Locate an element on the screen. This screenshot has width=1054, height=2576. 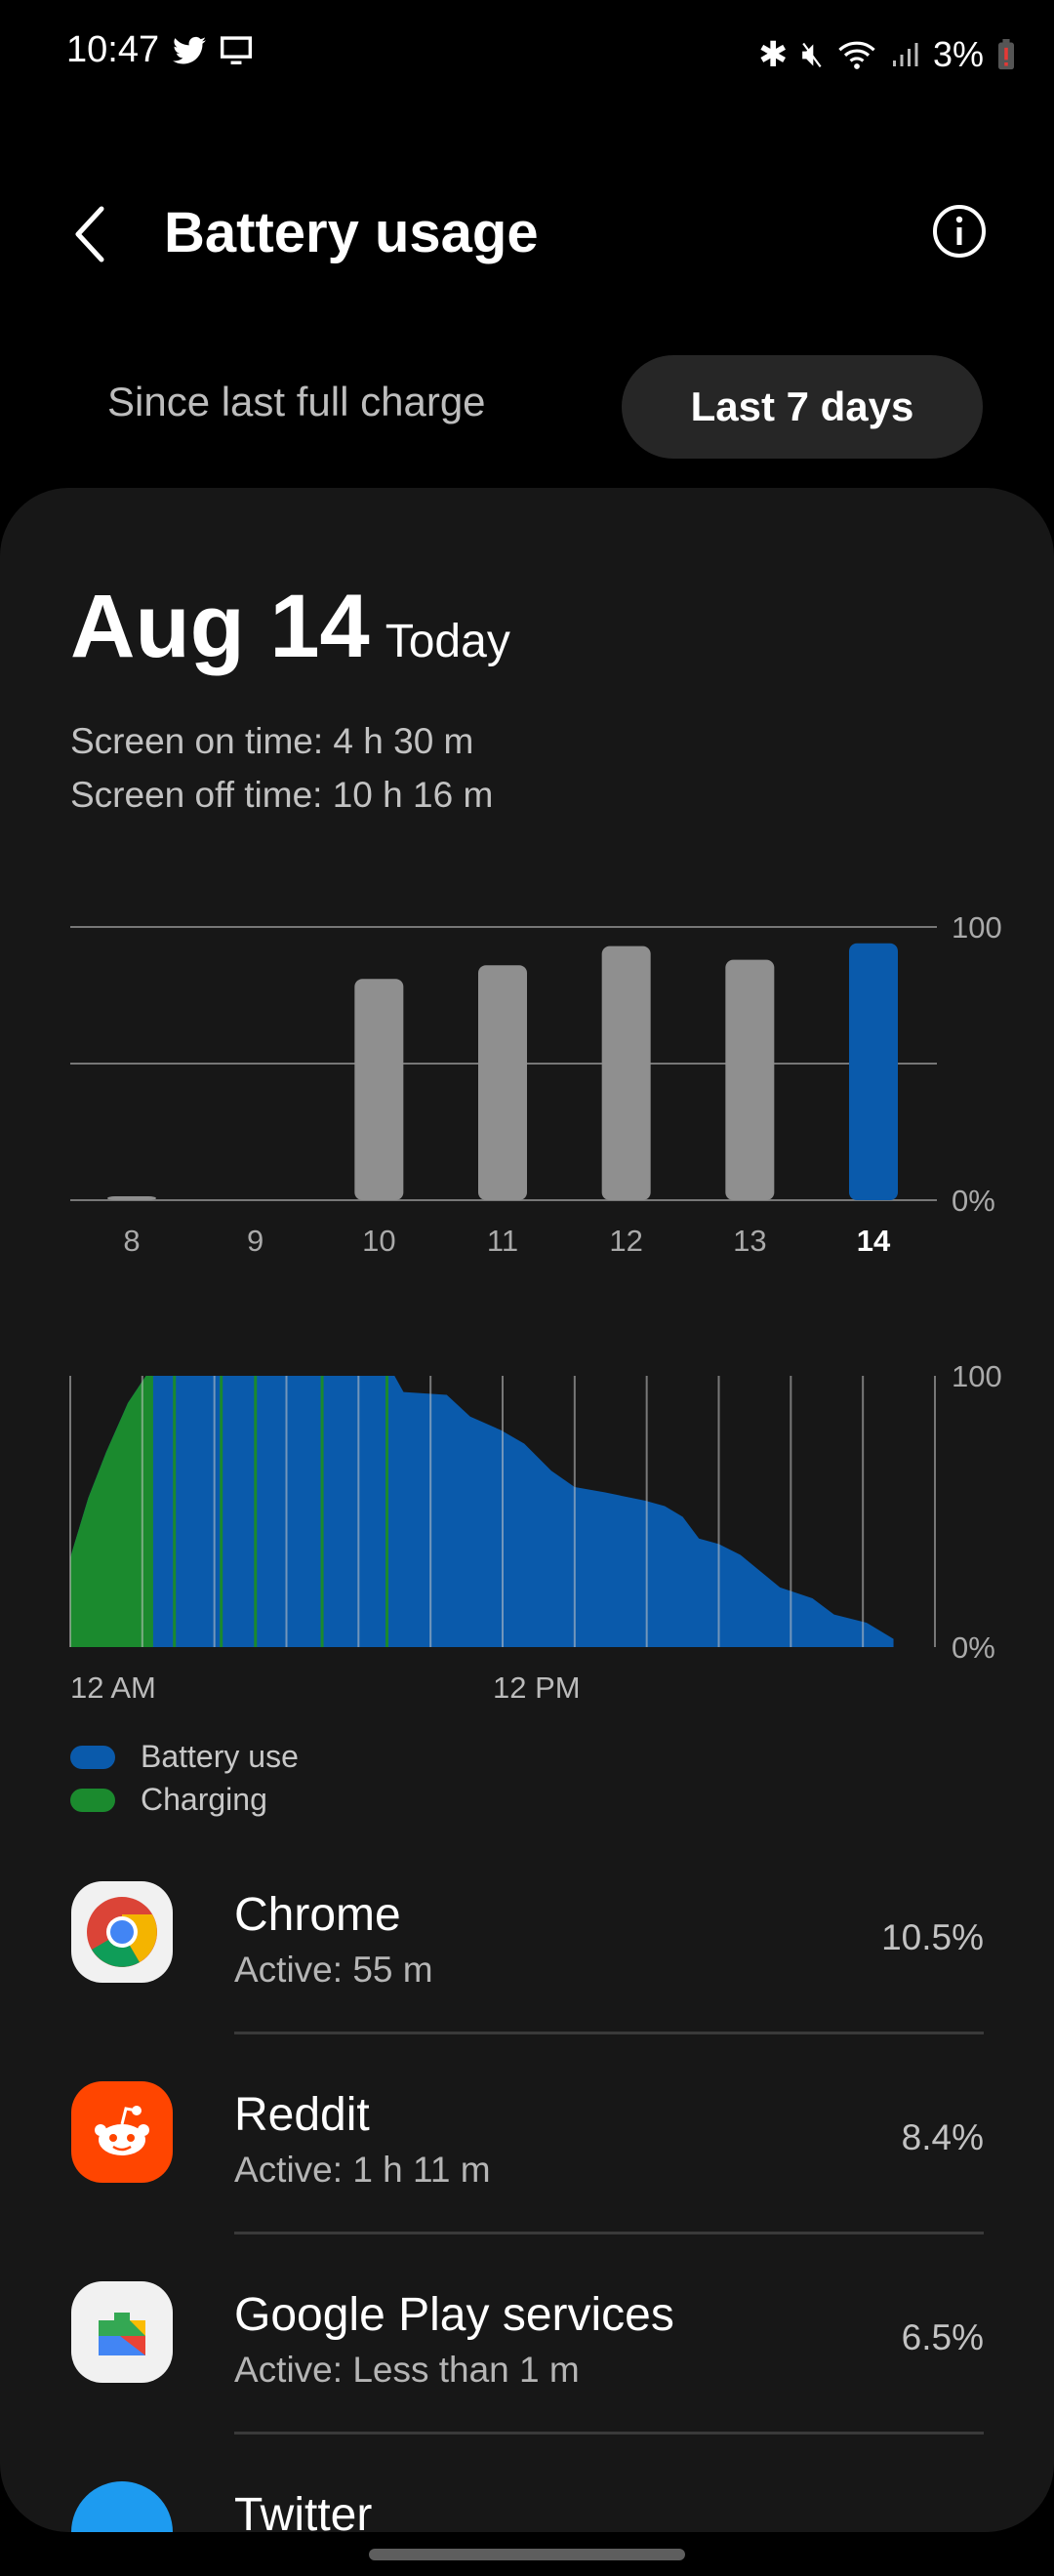
battery-use-swatch is located at coordinates (92, 1757).